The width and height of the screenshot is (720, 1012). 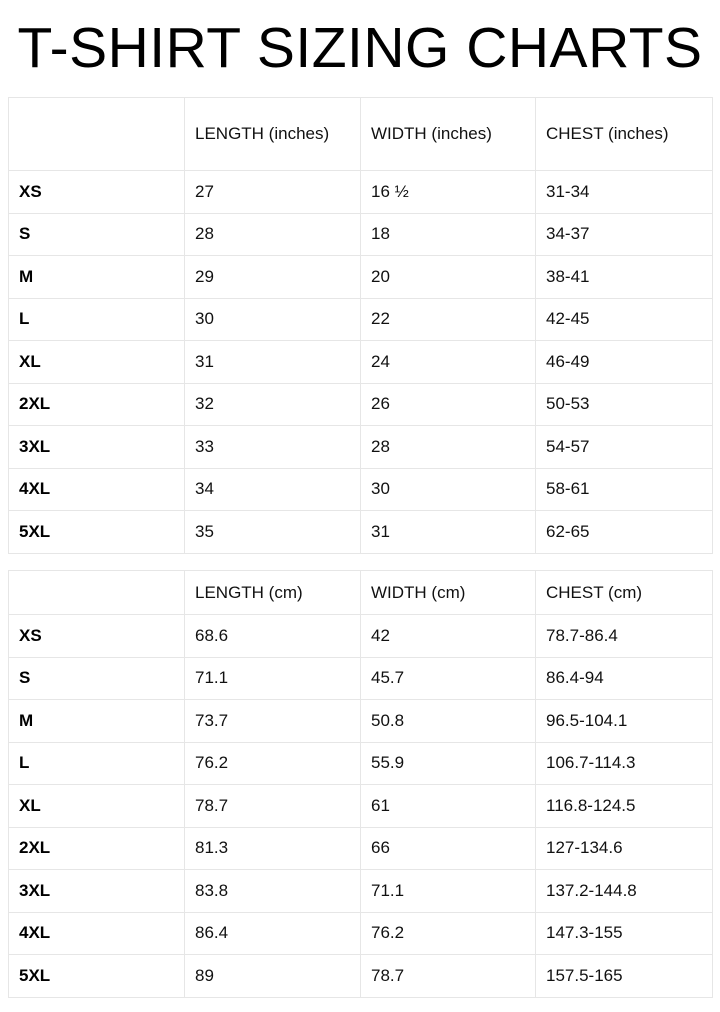 I want to click on table-row: M 73.7 50.8 96.5-104.1, so click(x=360, y=721).